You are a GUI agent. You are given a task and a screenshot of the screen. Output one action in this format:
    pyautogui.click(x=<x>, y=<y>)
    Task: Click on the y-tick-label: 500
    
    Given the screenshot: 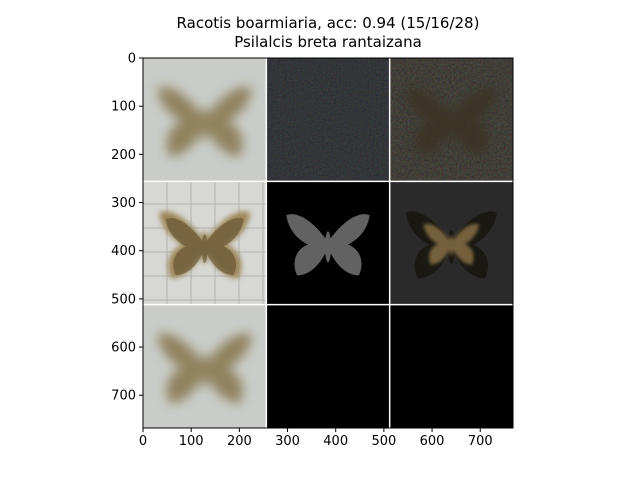 What is the action you would take?
    pyautogui.click(x=123, y=299)
    